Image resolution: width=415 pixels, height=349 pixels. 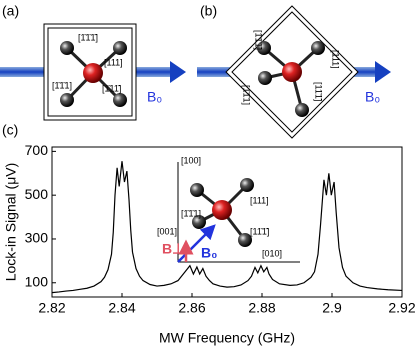 I want to click on y-tick-label: 500, so click(x=37, y=194).